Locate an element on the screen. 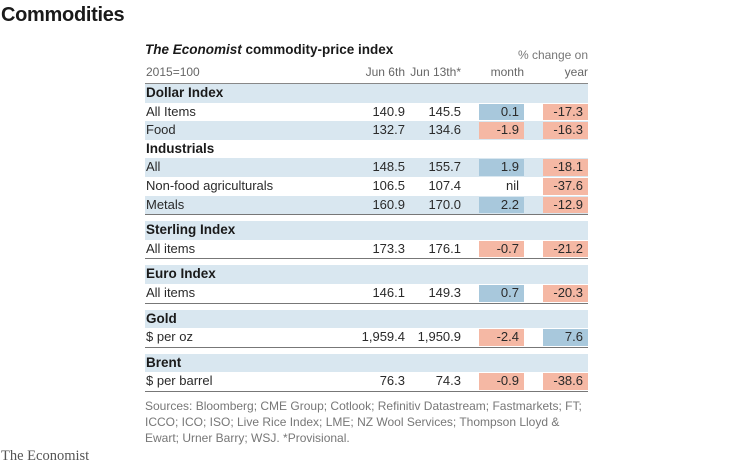  jun6-value: 160.9 is located at coordinates (388, 204).